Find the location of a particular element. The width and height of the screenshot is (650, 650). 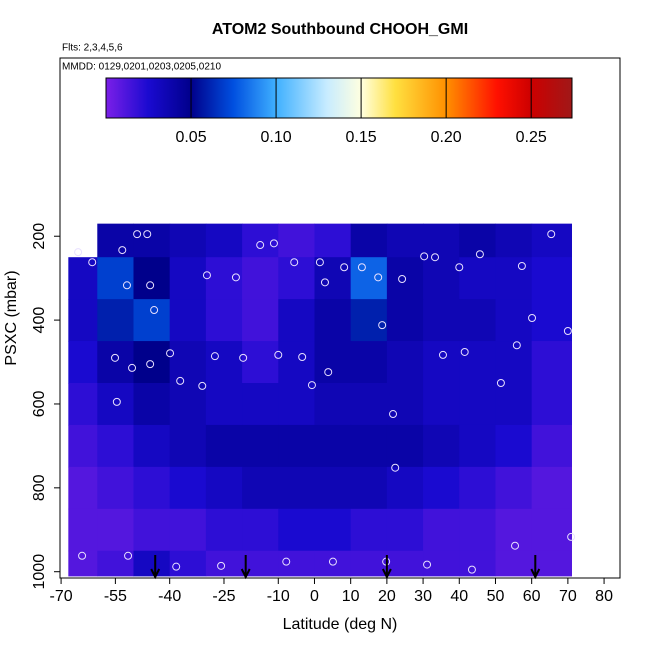

y-tick-label: 600 is located at coordinates (39, 404).